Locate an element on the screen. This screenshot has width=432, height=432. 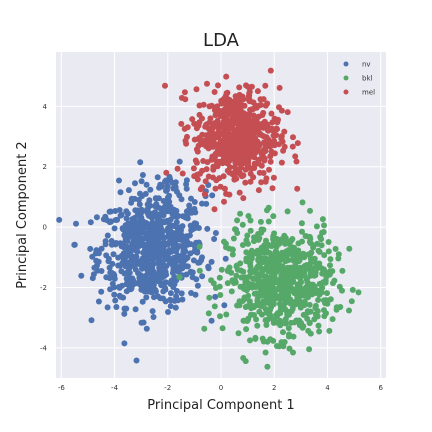
legend-marker-mel is located at coordinates (346, 92).